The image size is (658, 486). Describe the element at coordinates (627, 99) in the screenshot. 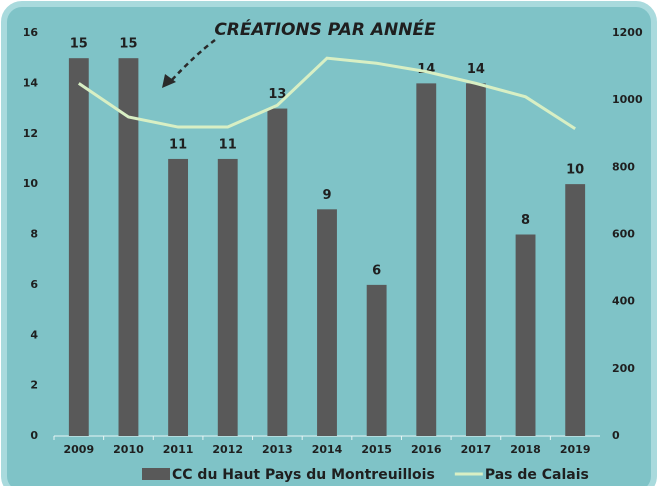

I see `y2-tick-label: 1000` at that location.